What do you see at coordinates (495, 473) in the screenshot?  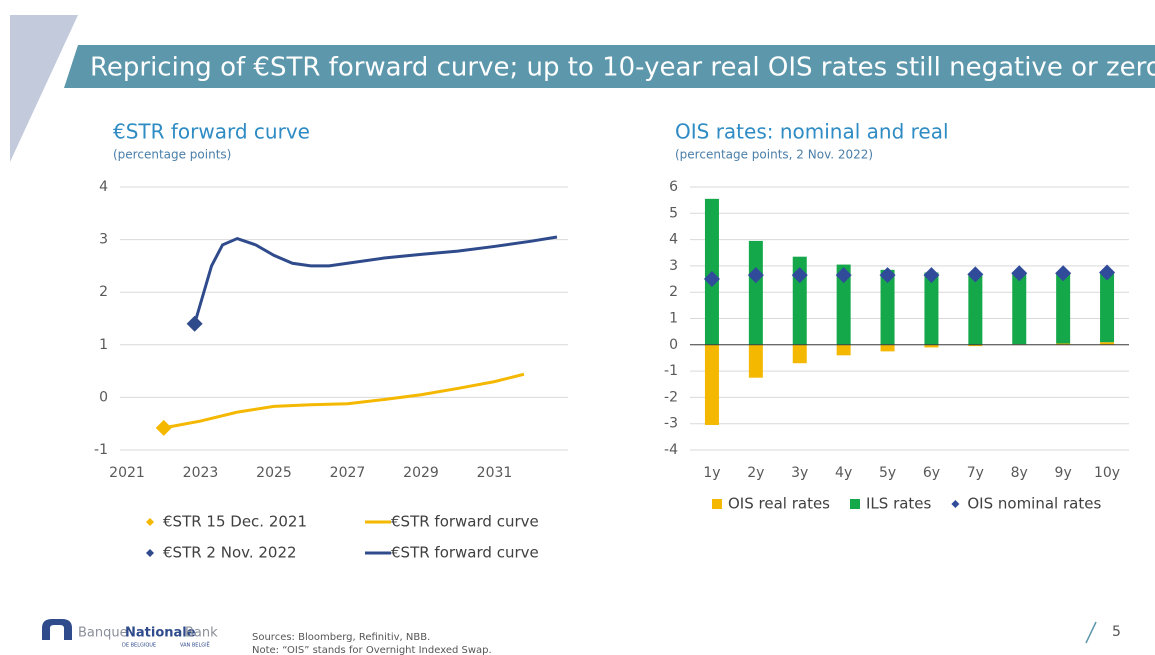 I see `x-tick-label: 2031` at bounding box center [495, 473].